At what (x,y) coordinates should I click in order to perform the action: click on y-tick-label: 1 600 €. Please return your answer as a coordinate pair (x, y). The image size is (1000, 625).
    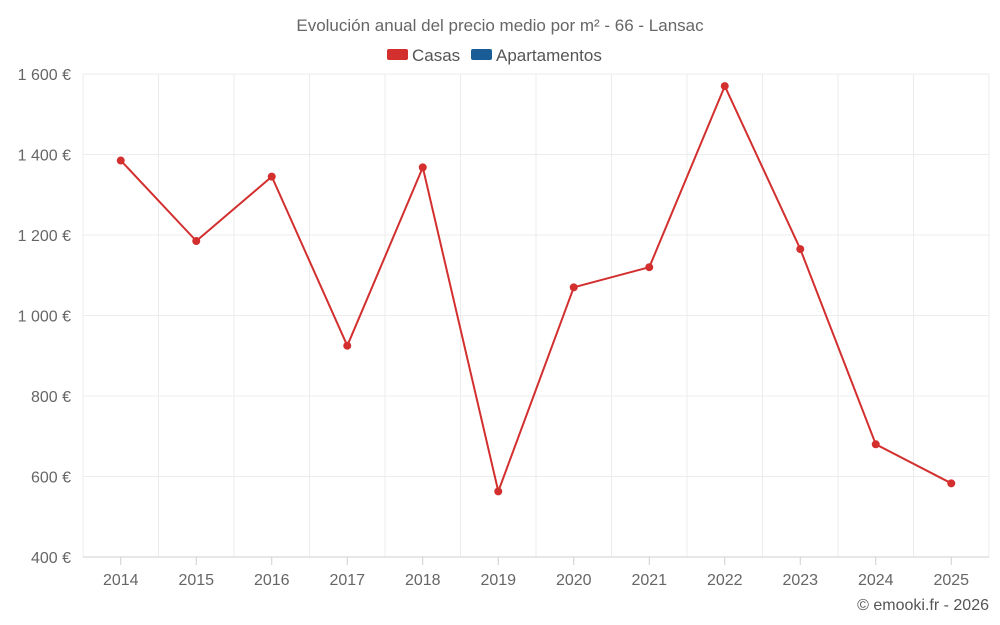
    Looking at the image, I should click on (44, 75).